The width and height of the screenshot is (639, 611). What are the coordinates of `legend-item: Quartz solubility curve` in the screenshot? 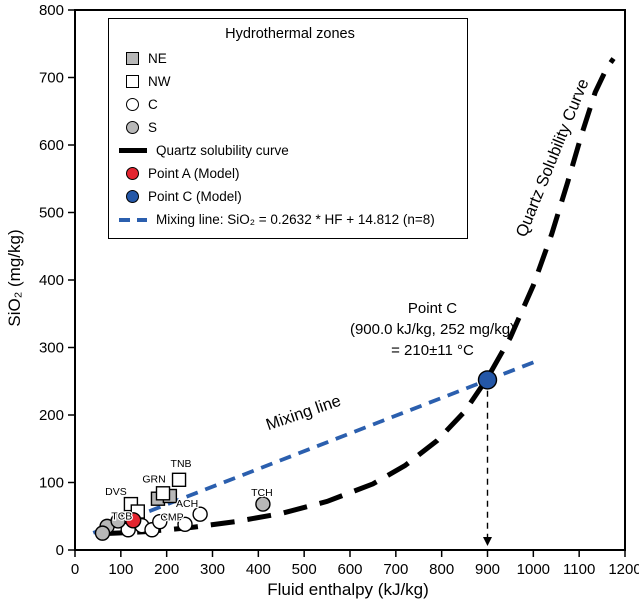 It's located at (290, 150).